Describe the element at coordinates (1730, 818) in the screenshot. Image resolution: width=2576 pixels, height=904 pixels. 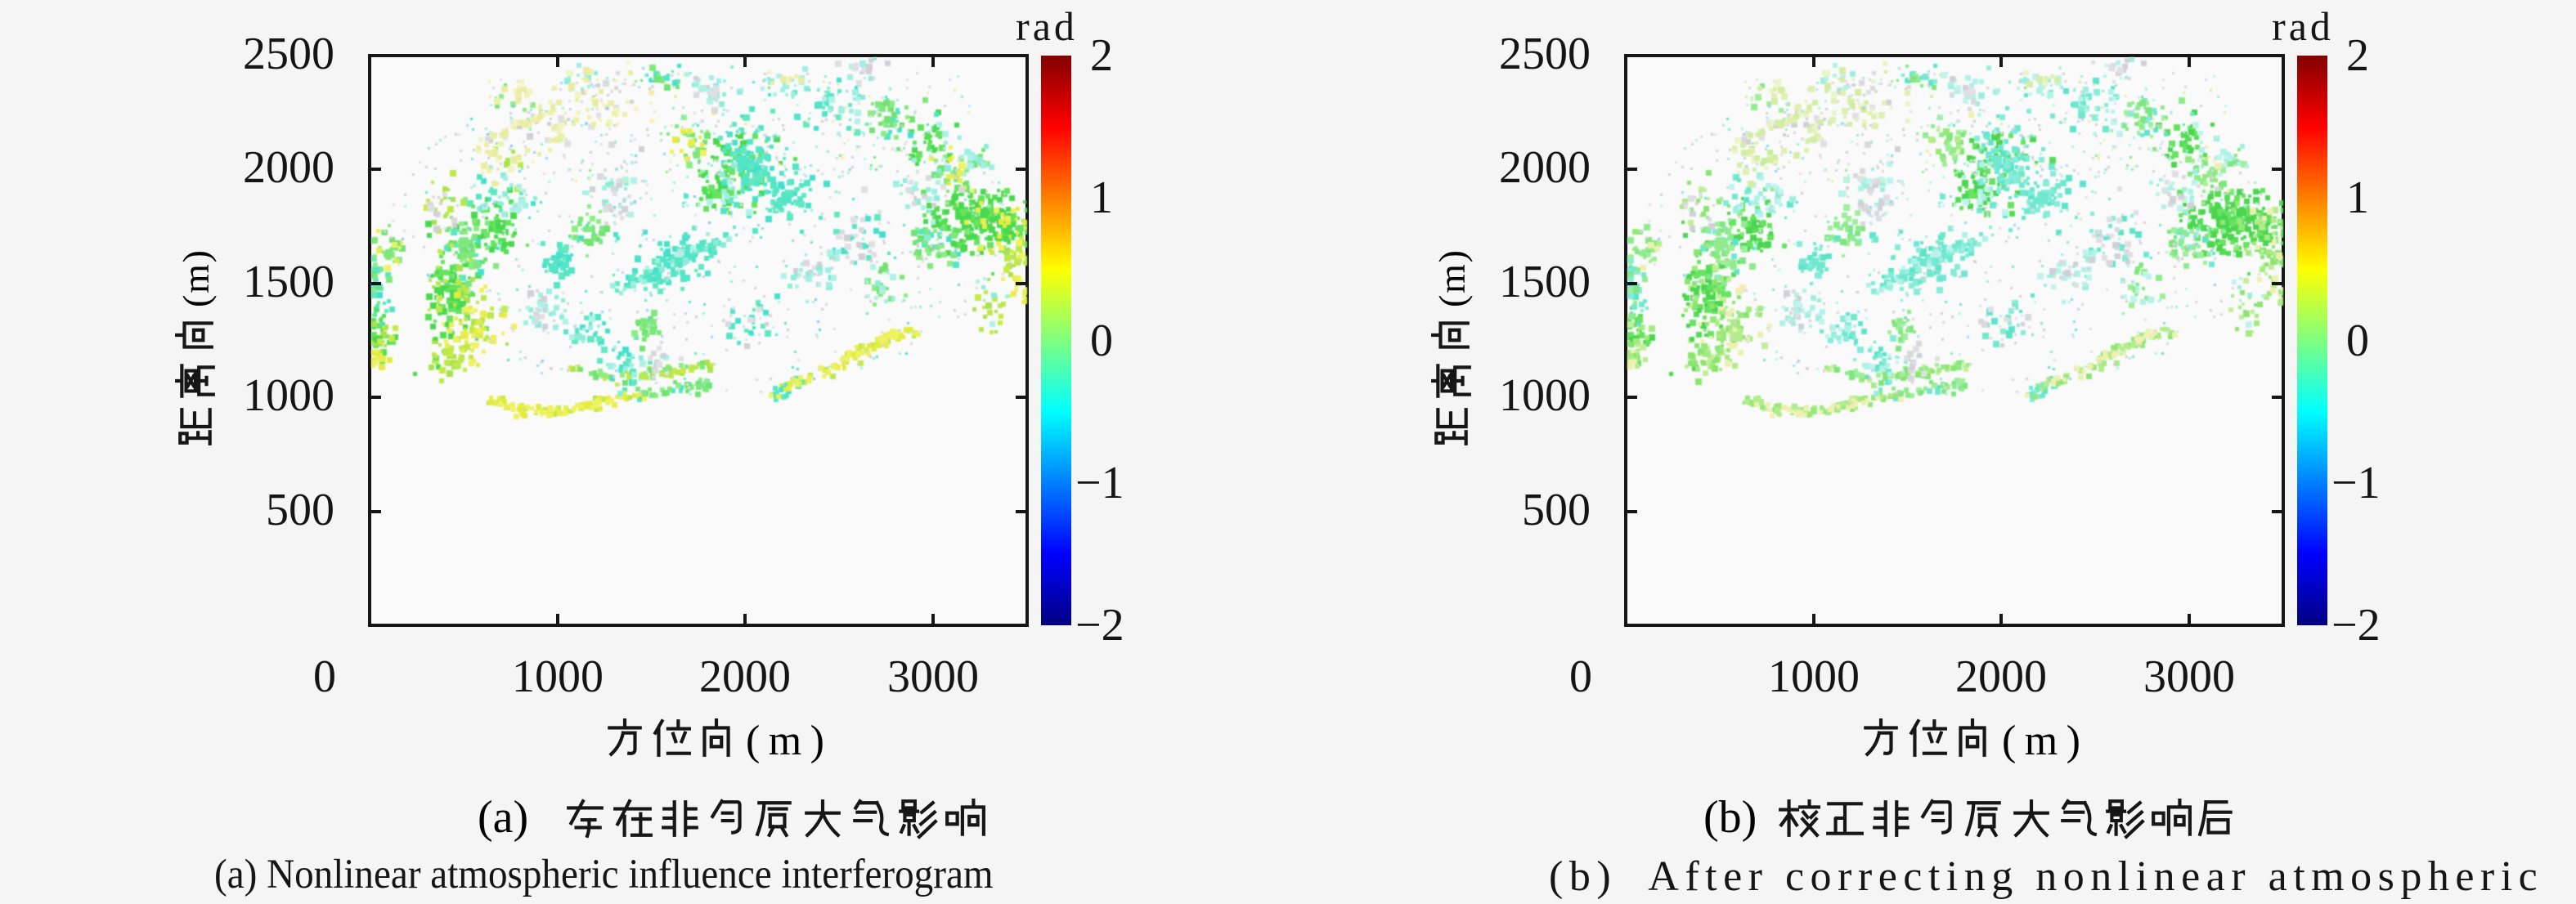
I see `svg-text: (b)` at that location.